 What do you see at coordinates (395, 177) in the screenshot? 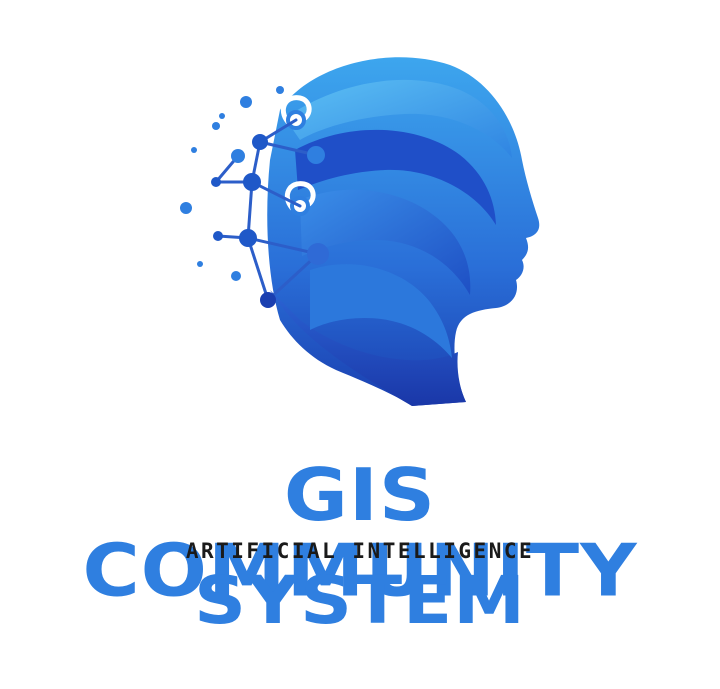
I see `wave-band-upper-mid` at bounding box center [395, 177].